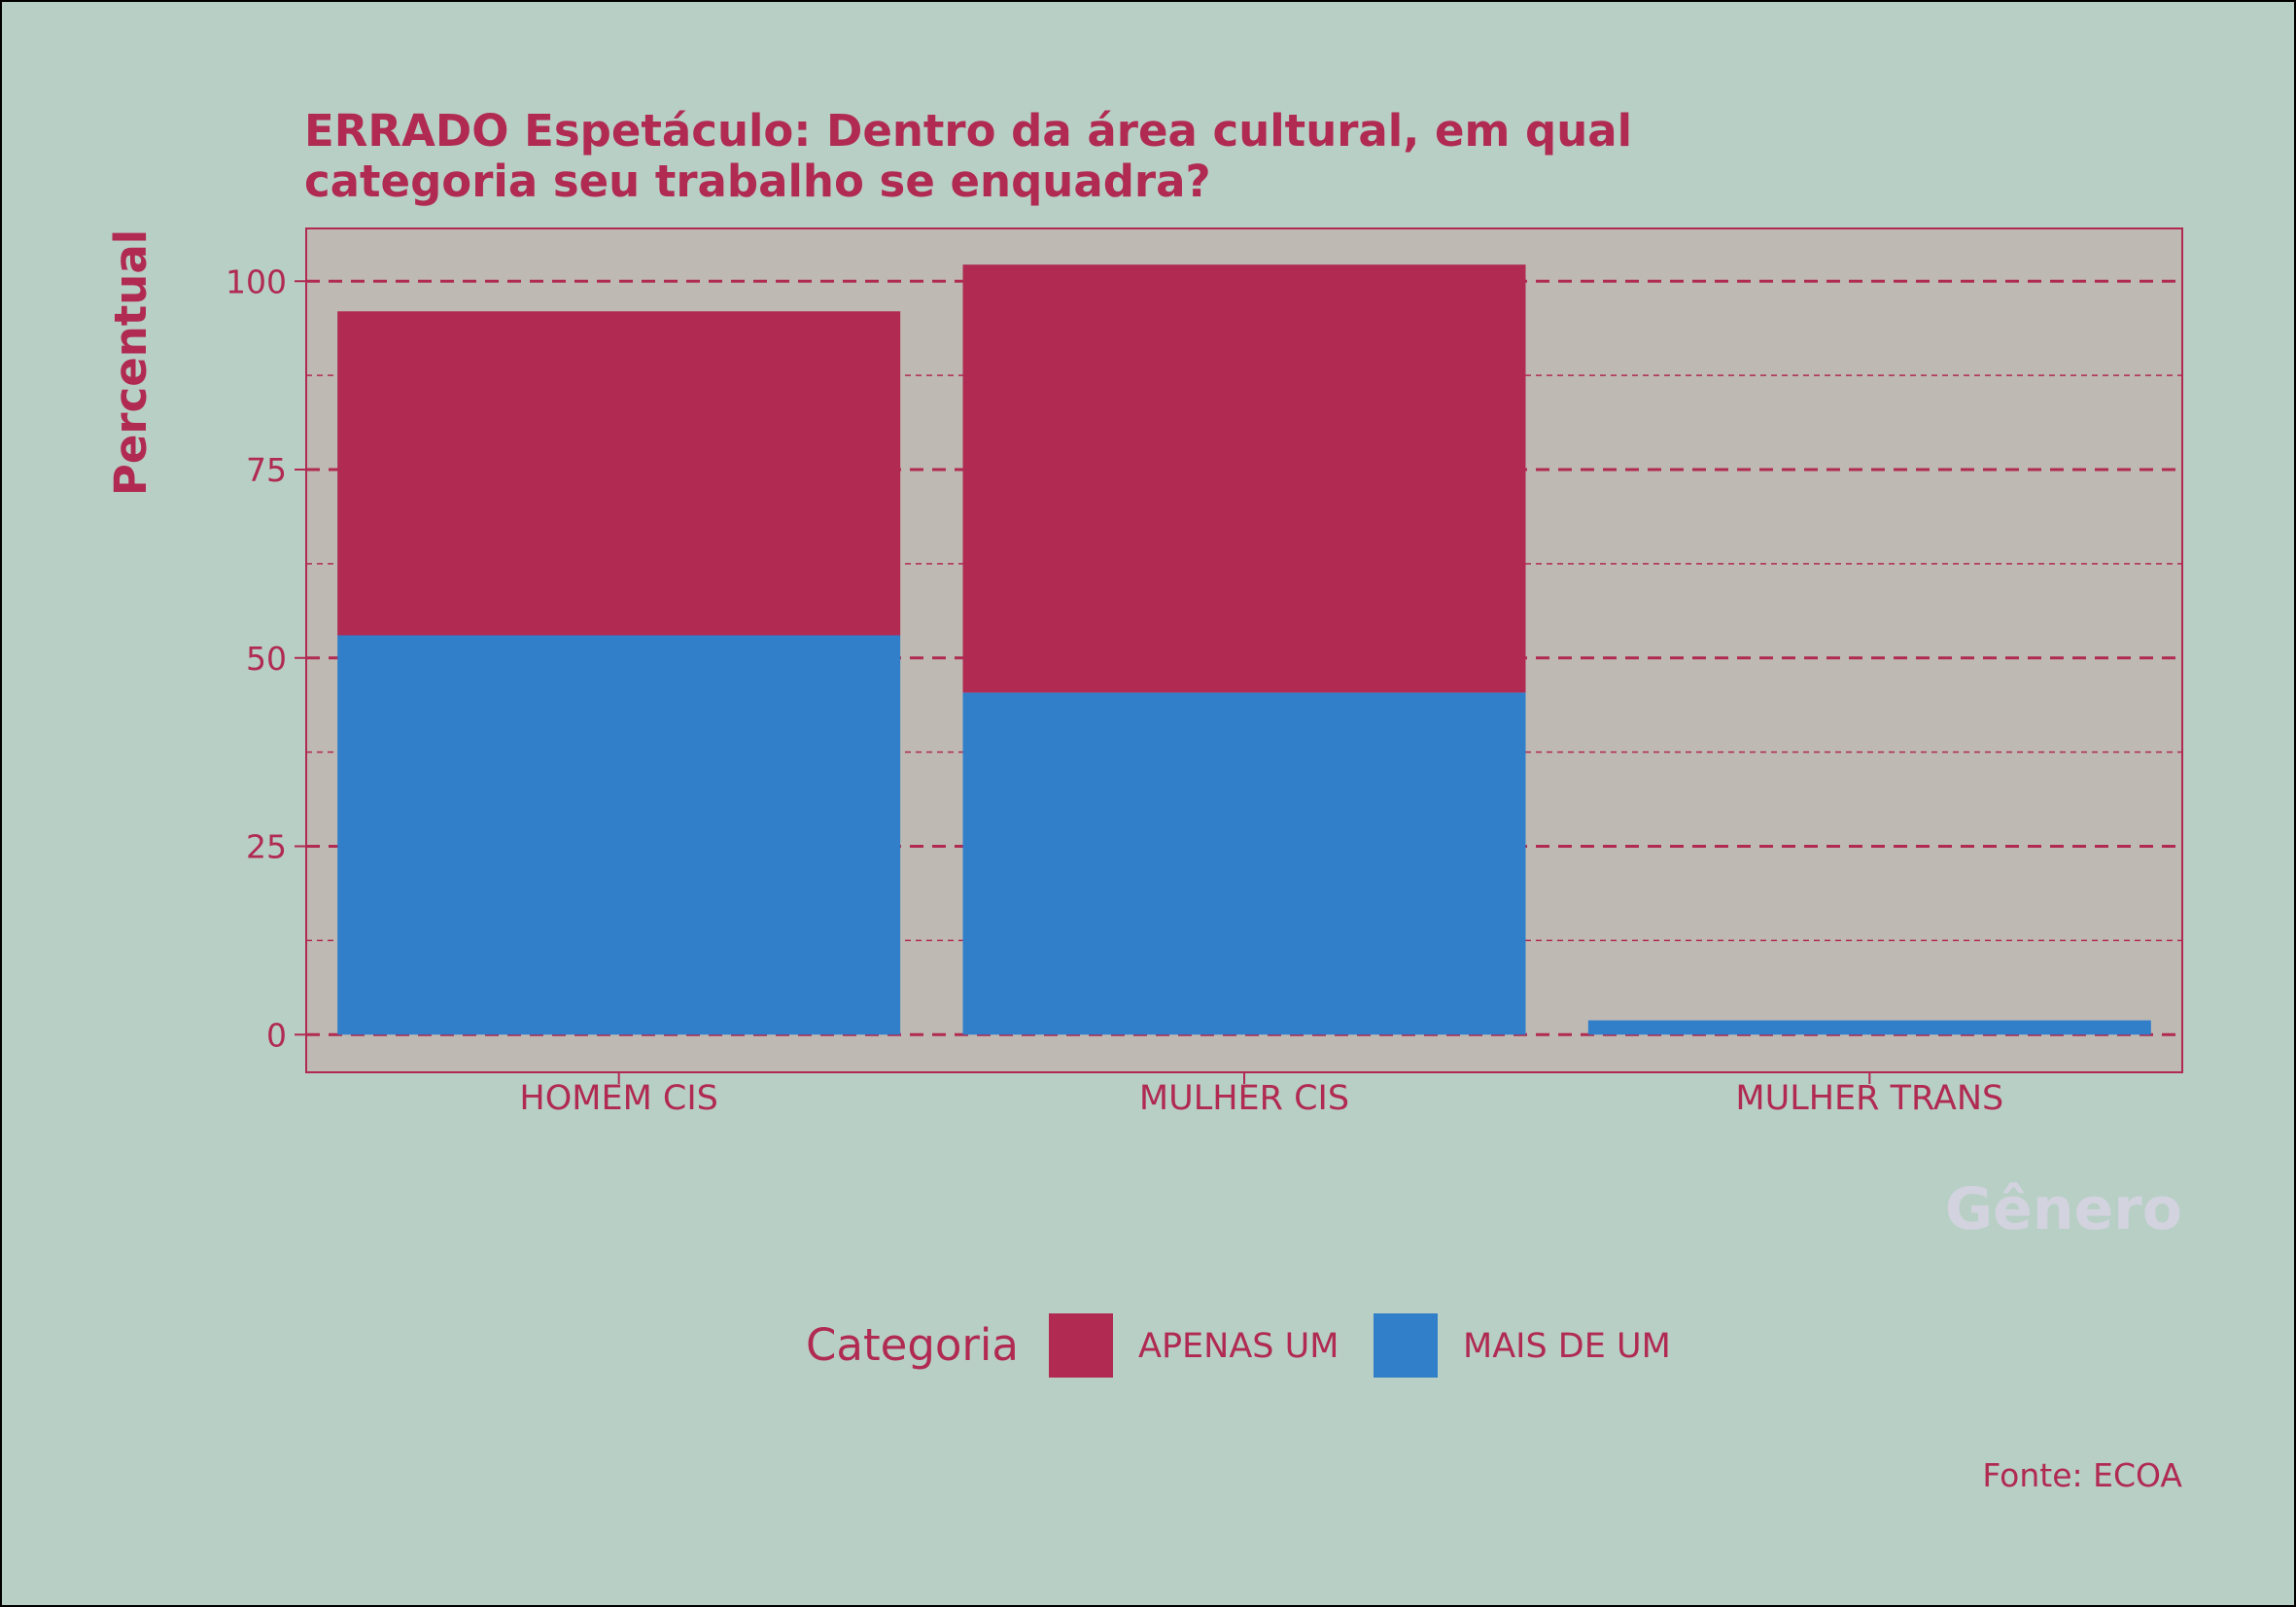  Describe the element at coordinates (1406, 1346) in the screenshot. I see `legend-key-mais-de-um` at that location.